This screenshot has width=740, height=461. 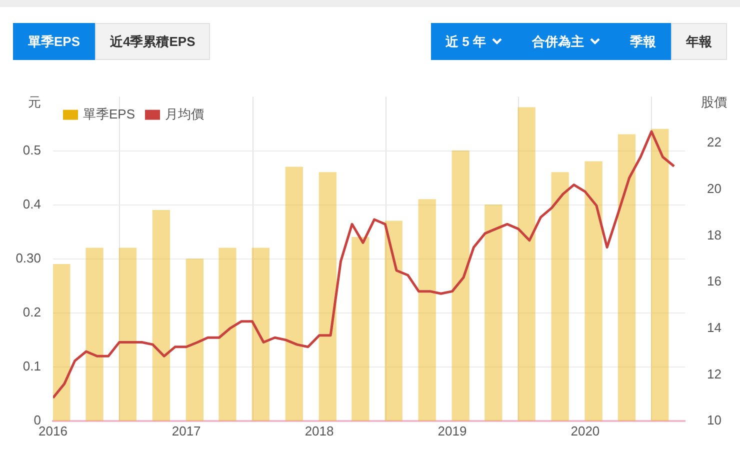 What do you see at coordinates (699, 42) in the screenshot?
I see `text: 年報` at bounding box center [699, 42].